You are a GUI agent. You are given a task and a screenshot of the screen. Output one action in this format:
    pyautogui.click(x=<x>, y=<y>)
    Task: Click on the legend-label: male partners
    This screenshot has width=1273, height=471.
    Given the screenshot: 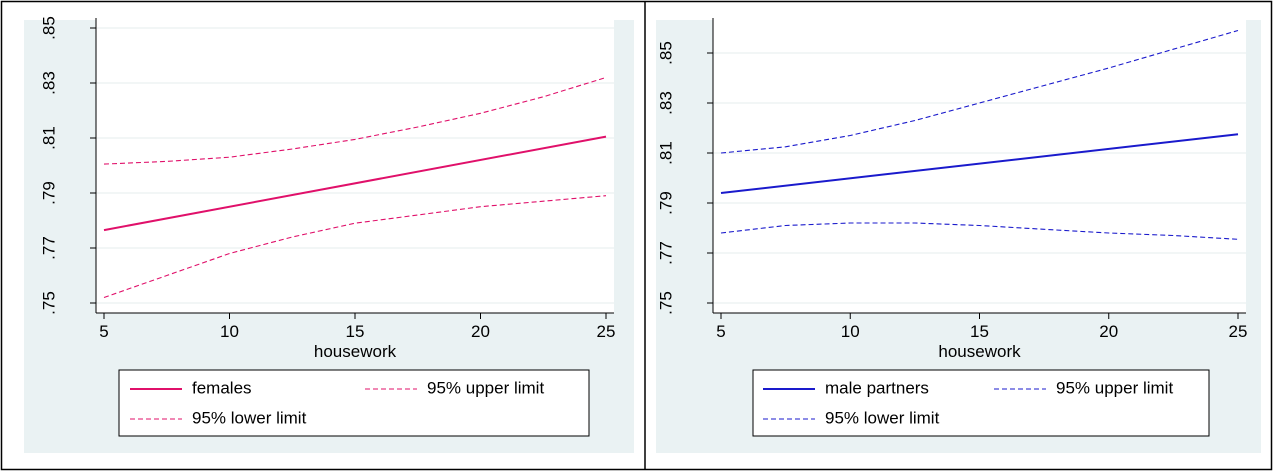 What is the action you would take?
    pyautogui.click(x=877, y=387)
    